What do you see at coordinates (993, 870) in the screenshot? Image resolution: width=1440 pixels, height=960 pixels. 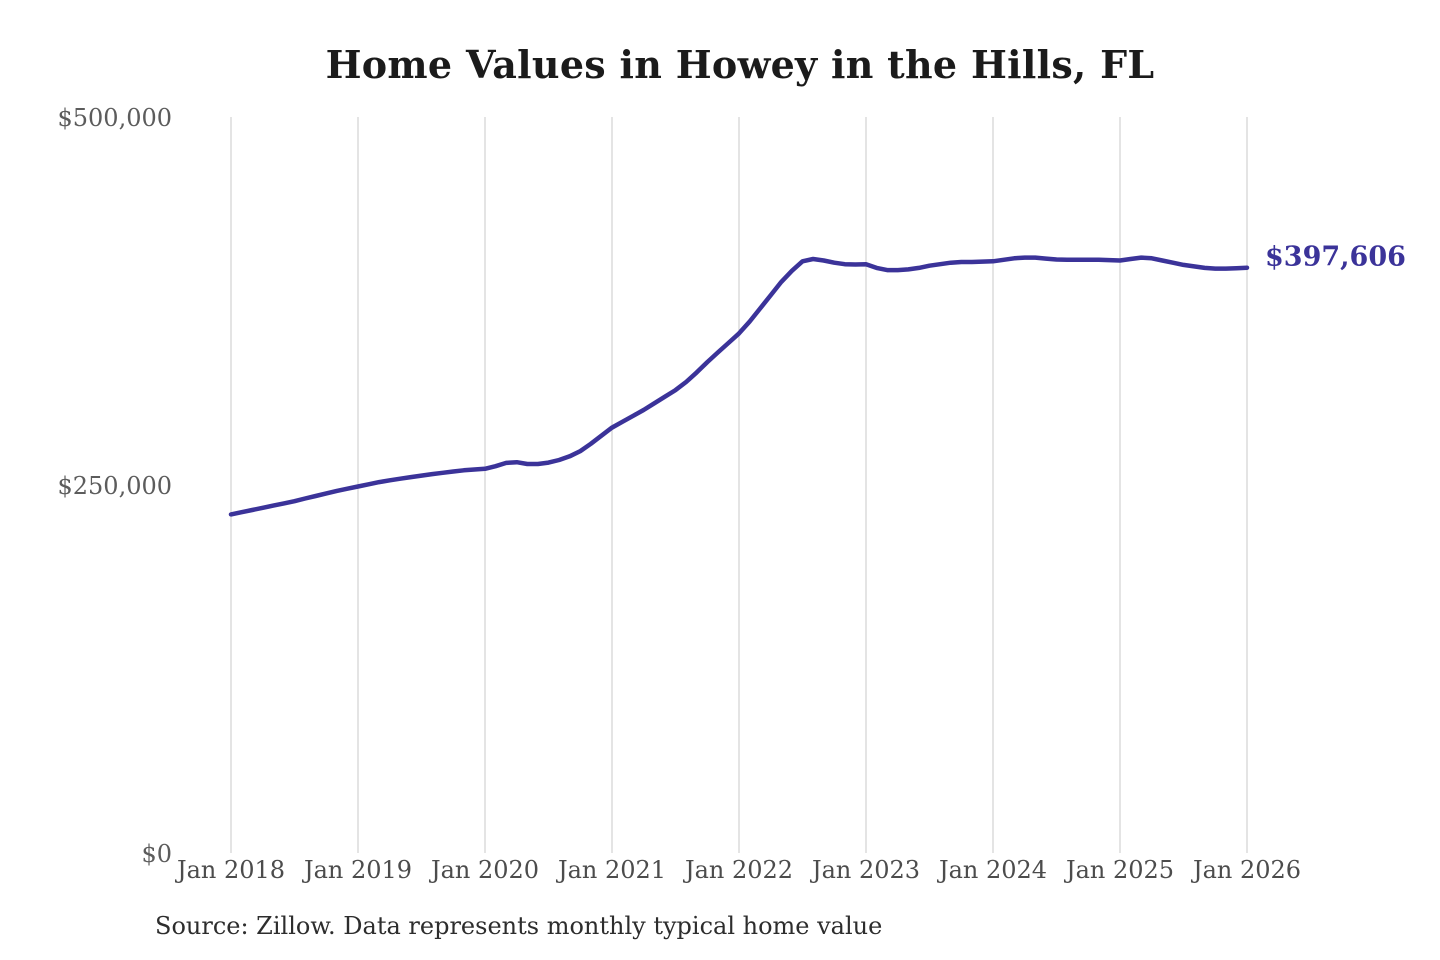 I see `x-tick-label: Jan 2024` at bounding box center [993, 870].